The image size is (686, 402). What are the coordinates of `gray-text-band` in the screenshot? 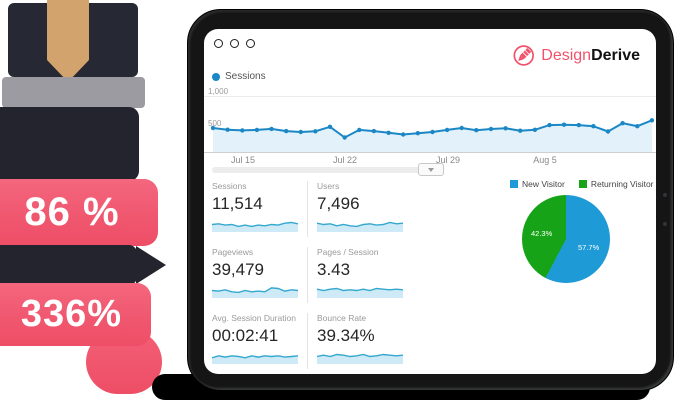 It's located at (73, 92).